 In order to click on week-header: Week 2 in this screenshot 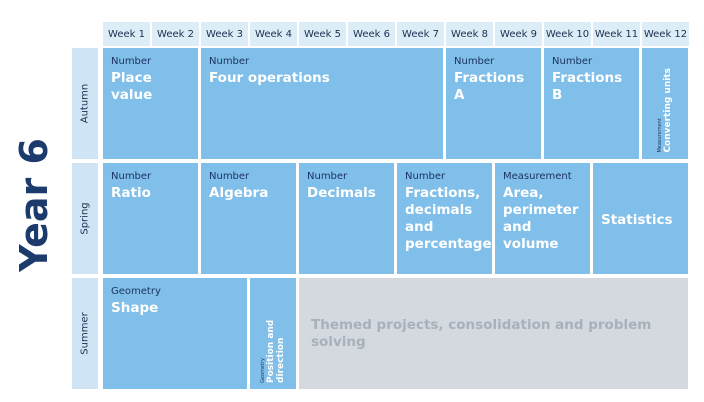, I will do `click(175, 34)`.